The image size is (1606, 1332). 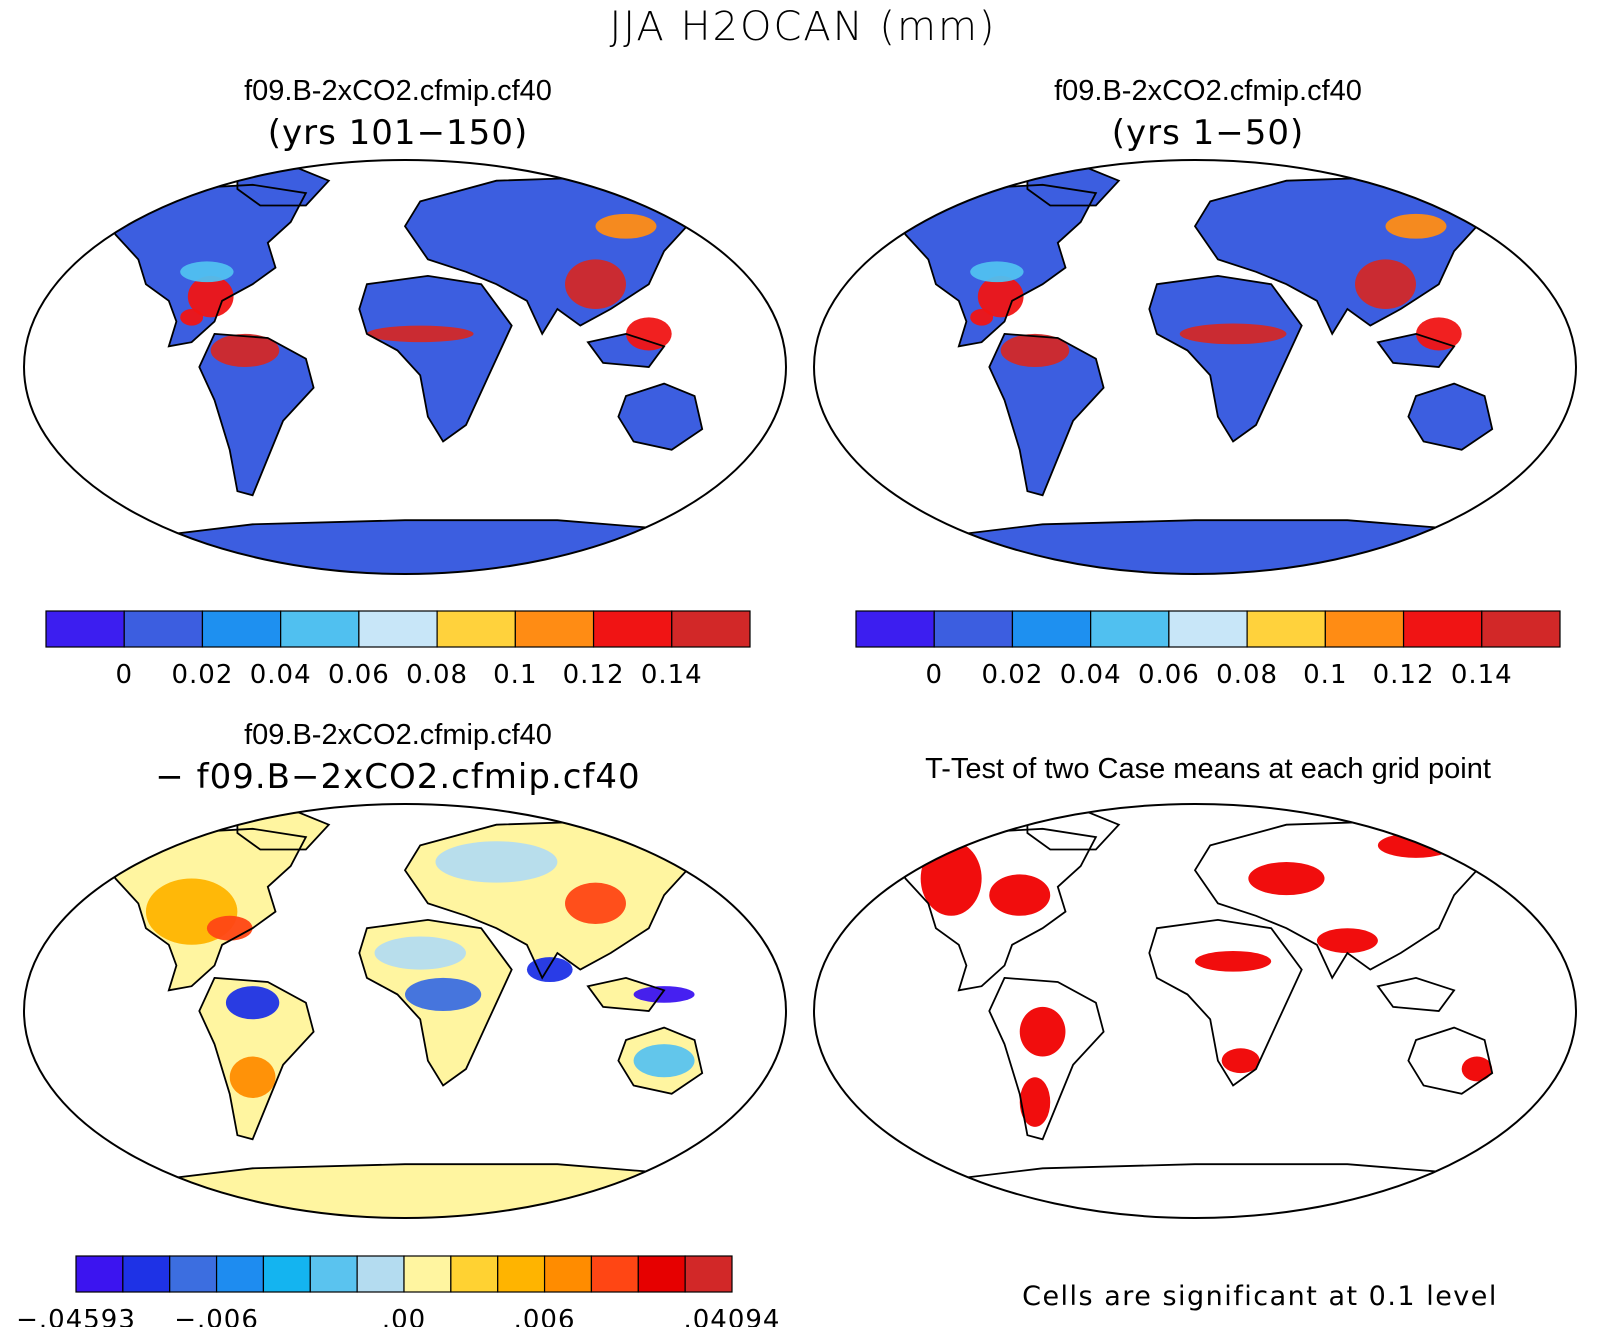 What do you see at coordinates (1260, 1296) in the screenshot?
I see `significance-note: Cells are significant at 0.1 level` at bounding box center [1260, 1296].